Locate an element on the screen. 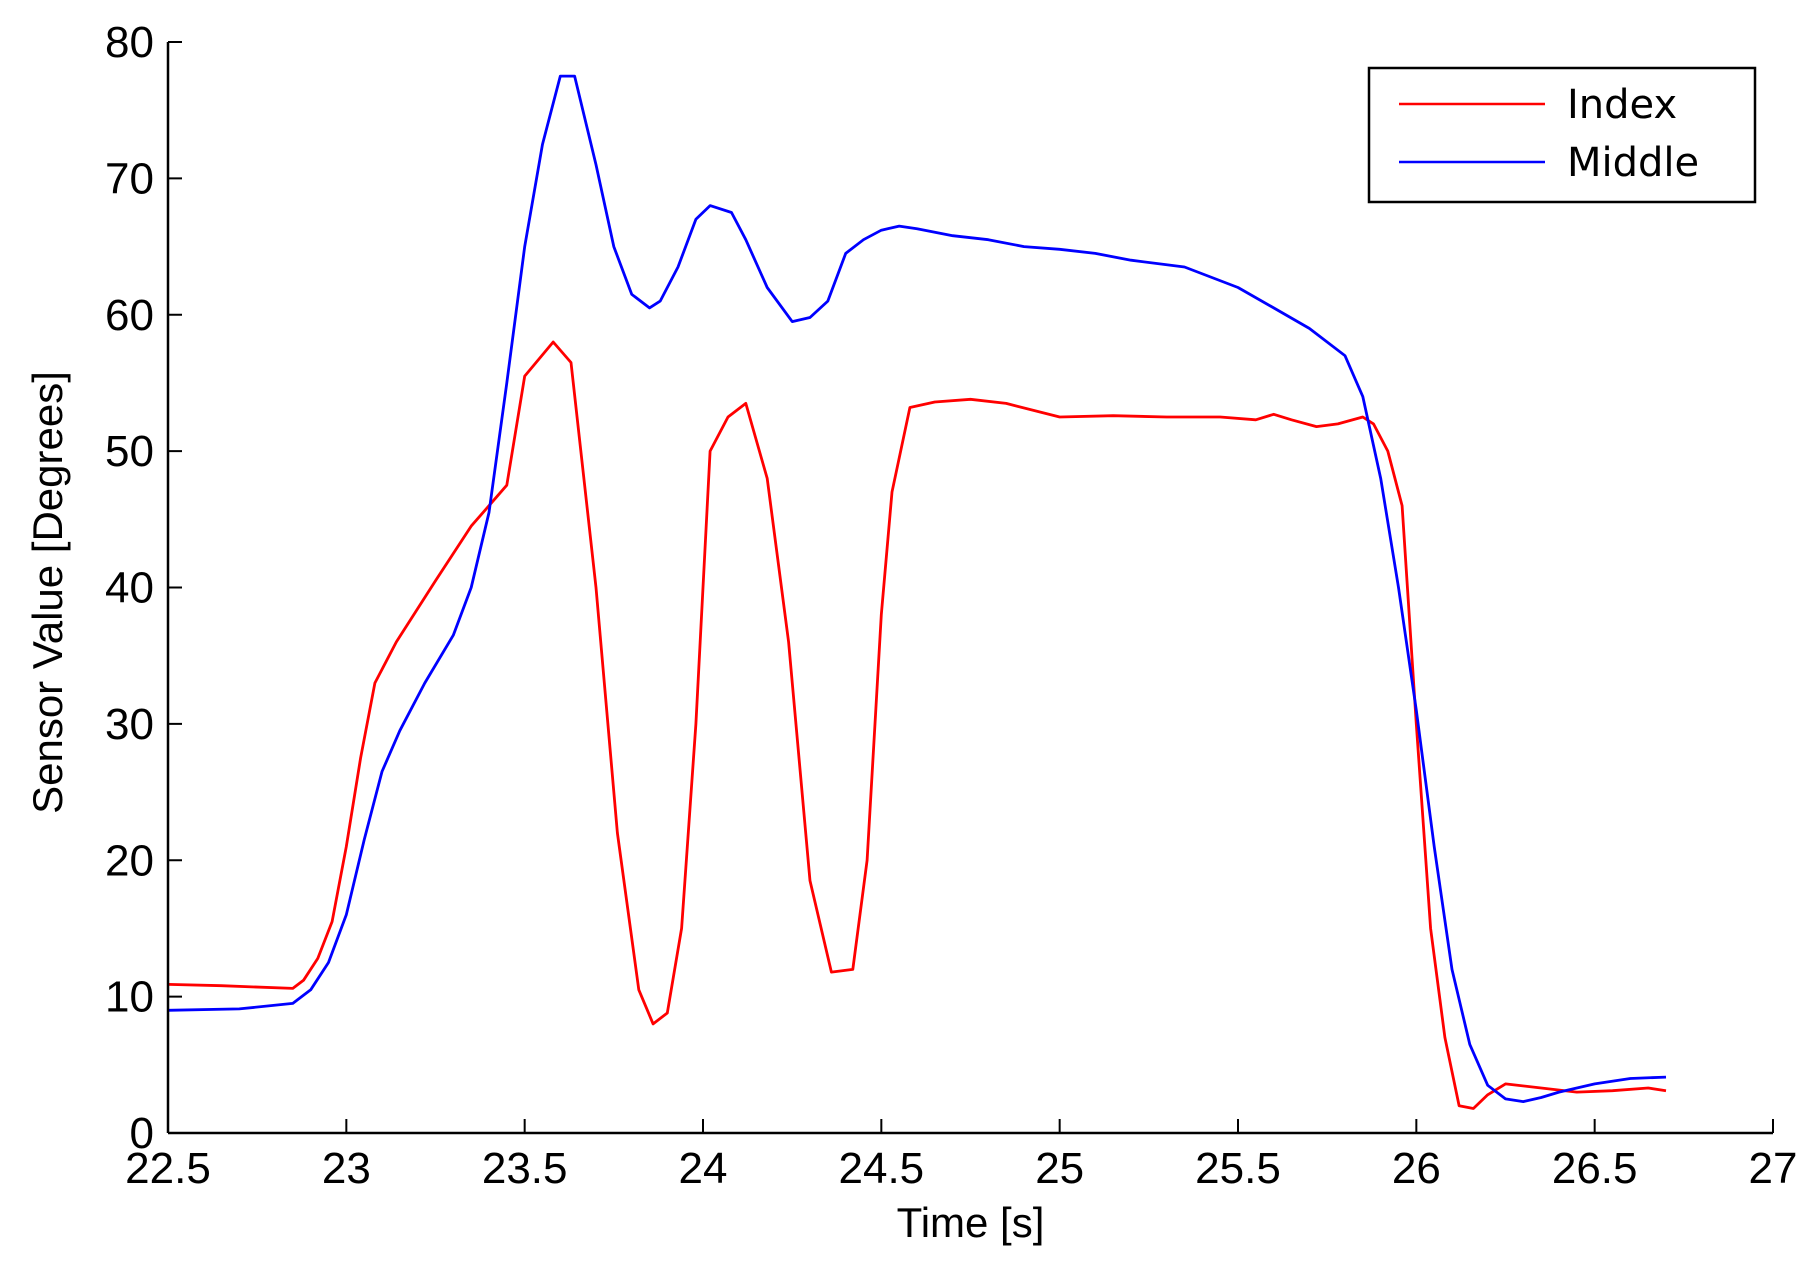 This screenshot has height=1266, width=1804. x-tick-label: 25.5 is located at coordinates (1238, 1168).